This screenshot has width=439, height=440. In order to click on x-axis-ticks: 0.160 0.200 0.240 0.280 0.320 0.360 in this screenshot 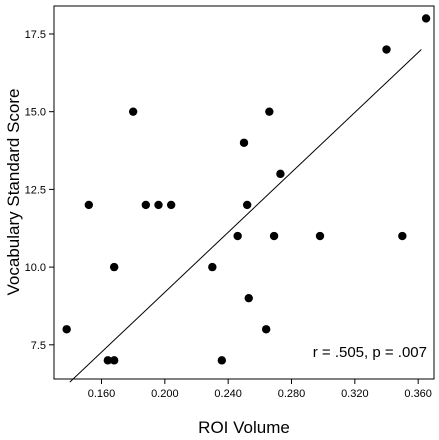, I will do `click(260, 389)`.